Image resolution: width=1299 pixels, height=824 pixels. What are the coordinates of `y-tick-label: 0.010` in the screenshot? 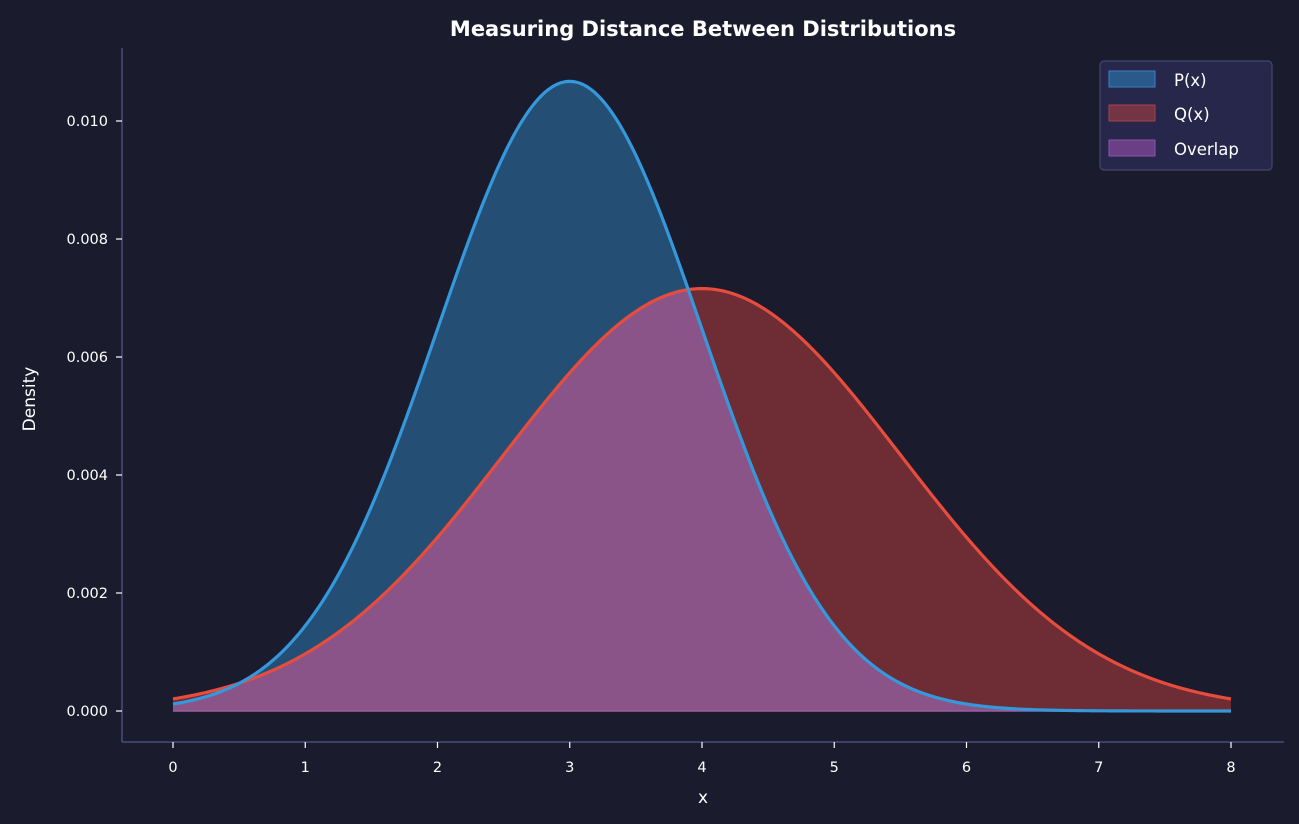 It's located at (87, 122).